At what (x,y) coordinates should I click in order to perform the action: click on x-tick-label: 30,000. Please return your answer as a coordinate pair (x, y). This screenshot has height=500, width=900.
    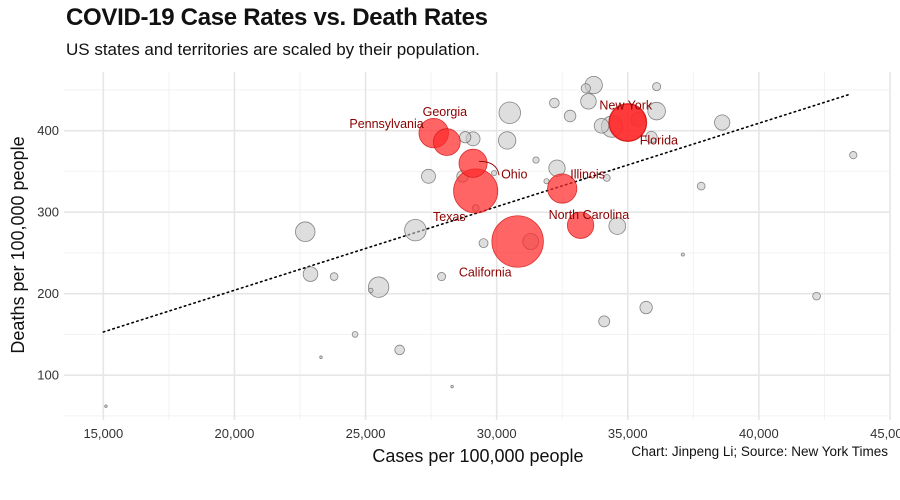
    Looking at the image, I should click on (497, 433).